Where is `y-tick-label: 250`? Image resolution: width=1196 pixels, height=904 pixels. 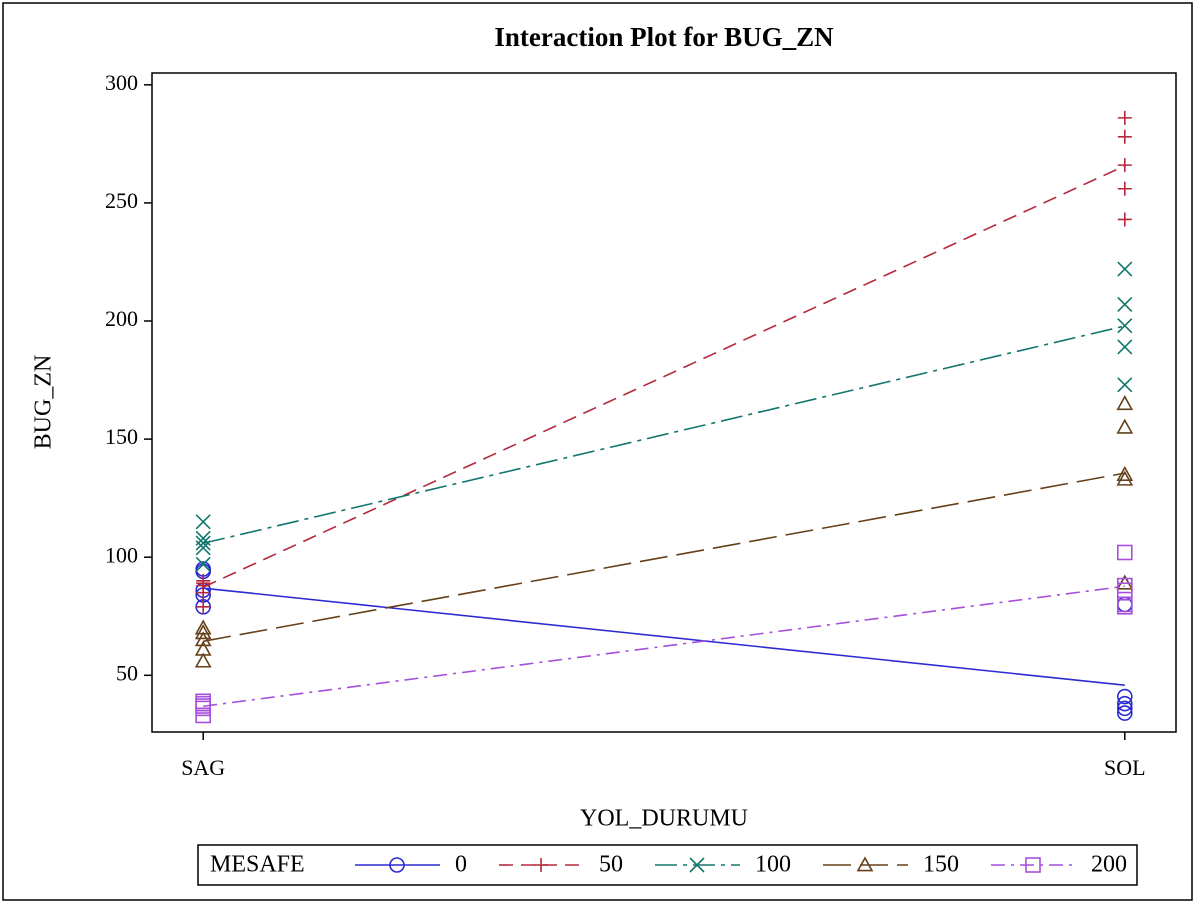 y-tick-label: 250 is located at coordinates (121, 200).